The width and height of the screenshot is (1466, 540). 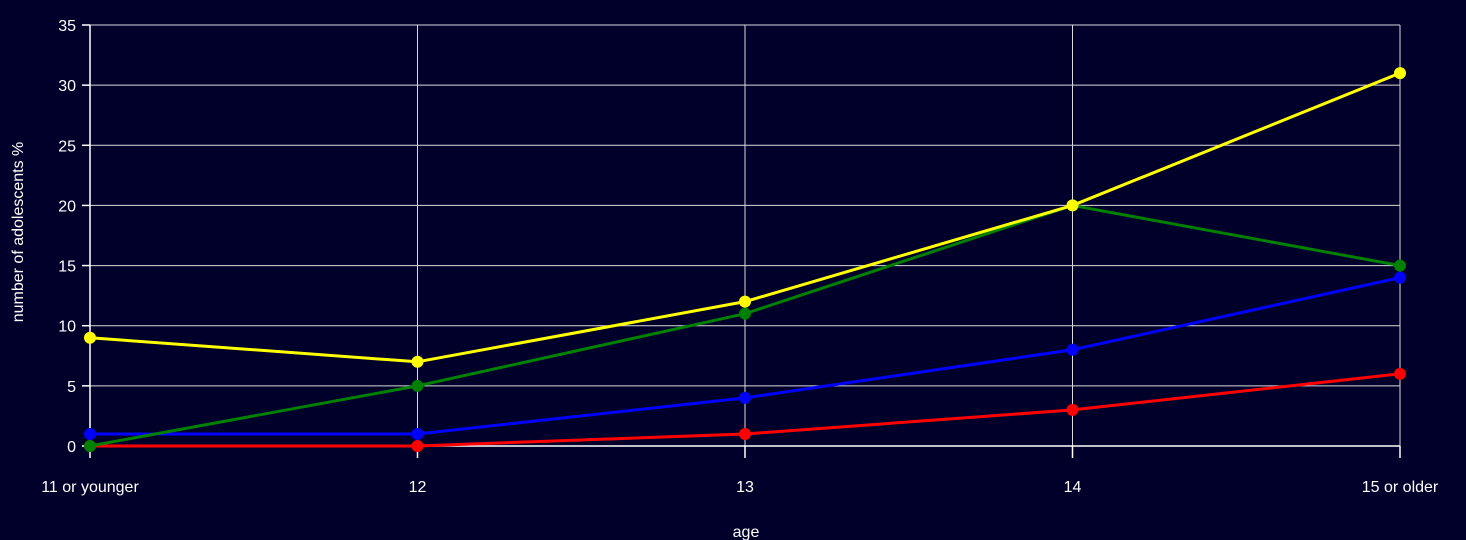 What do you see at coordinates (71, 387) in the screenshot?
I see `y-tick-label: 5` at bounding box center [71, 387].